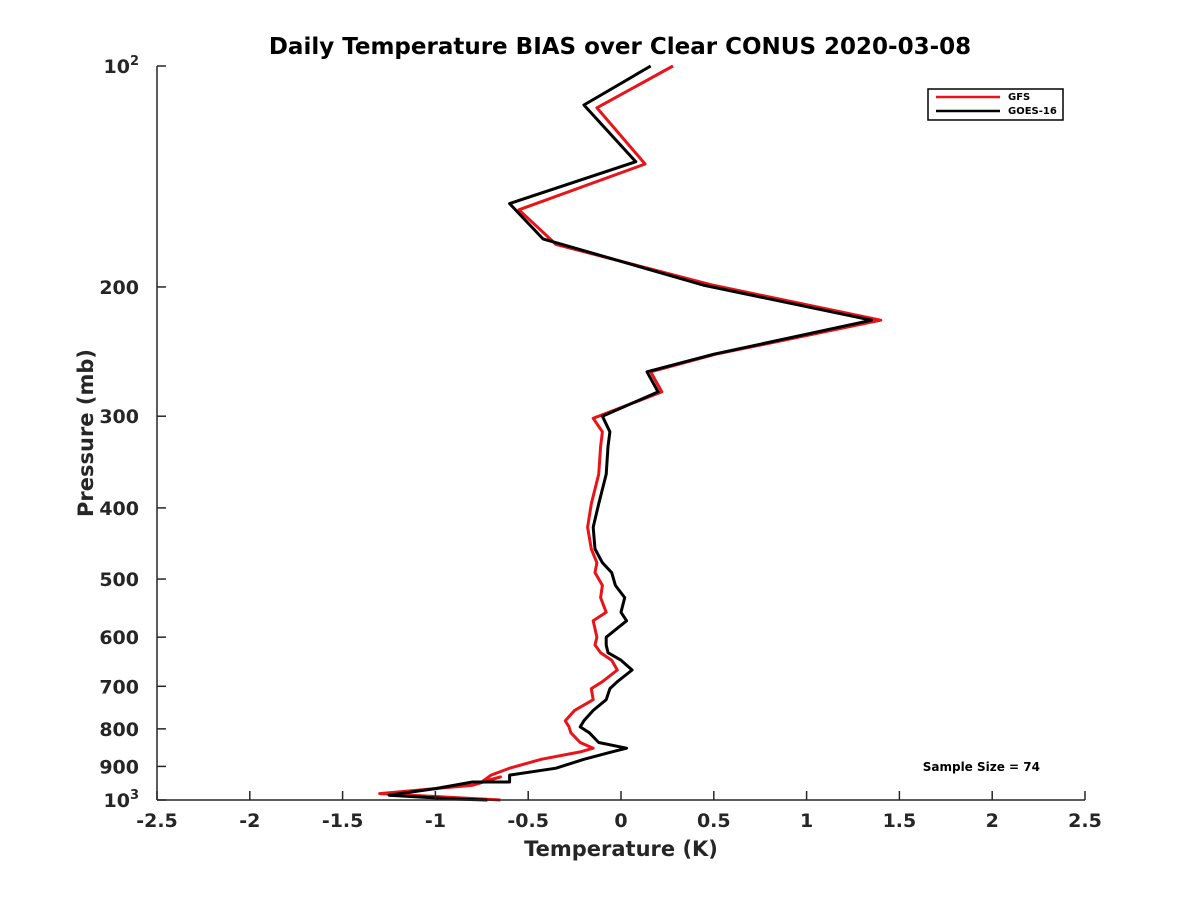 The image size is (1200, 900). Describe the element at coordinates (249, 821) in the screenshot. I see `x-tick-label: -2` at that location.